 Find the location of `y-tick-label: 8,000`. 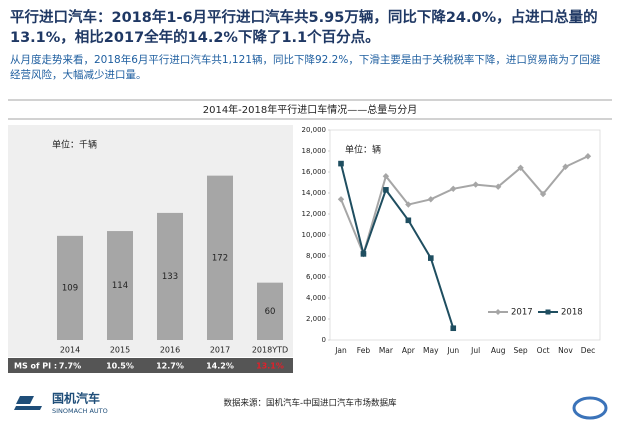

y-tick-label: 8,000 is located at coordinates (316, 256).